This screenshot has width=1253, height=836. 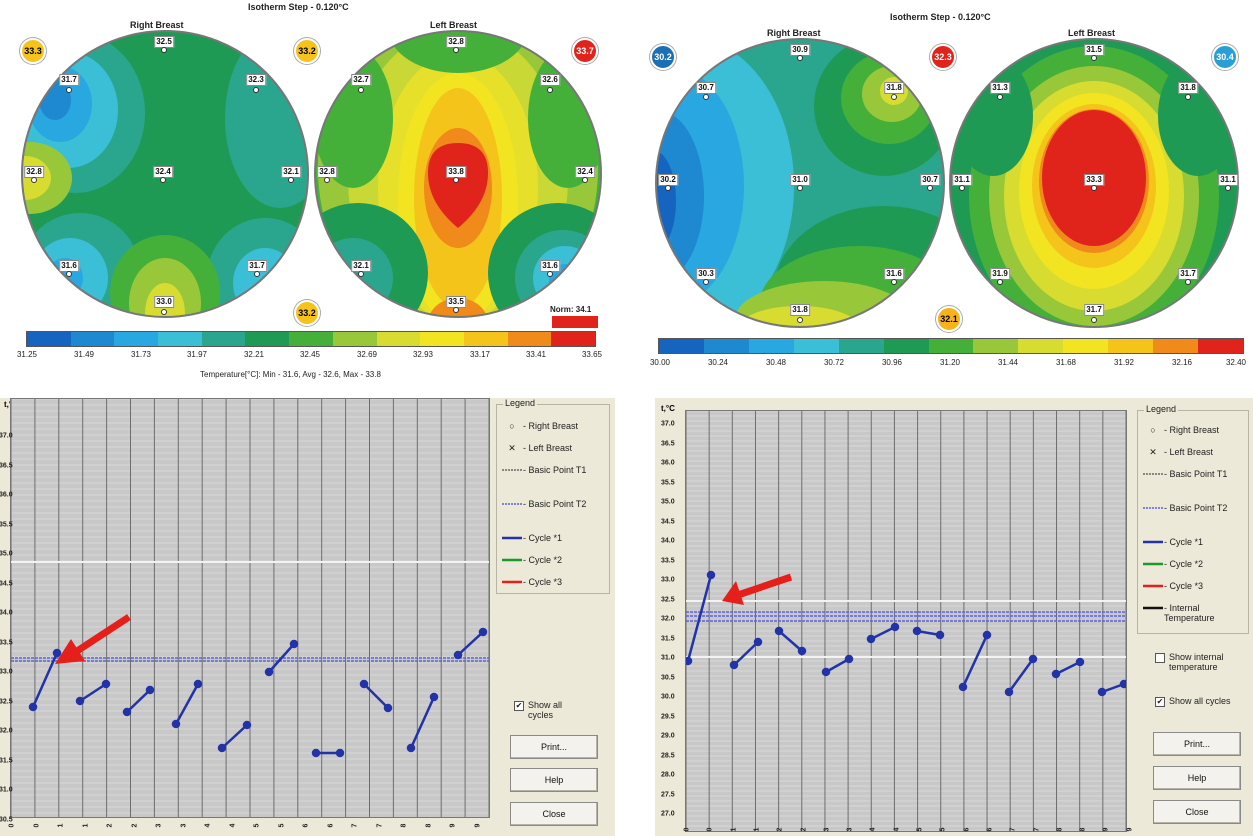 I want to click on badge-left-top: 33.7, so click(x=585, y=51).